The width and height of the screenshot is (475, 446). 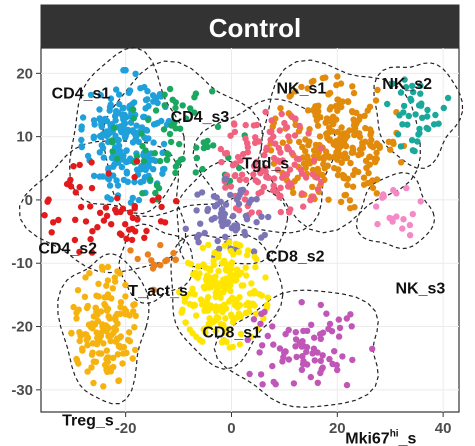 I want to click on cluster-label-cd8-s1: CD8_s1, so click(x=231, y=332).